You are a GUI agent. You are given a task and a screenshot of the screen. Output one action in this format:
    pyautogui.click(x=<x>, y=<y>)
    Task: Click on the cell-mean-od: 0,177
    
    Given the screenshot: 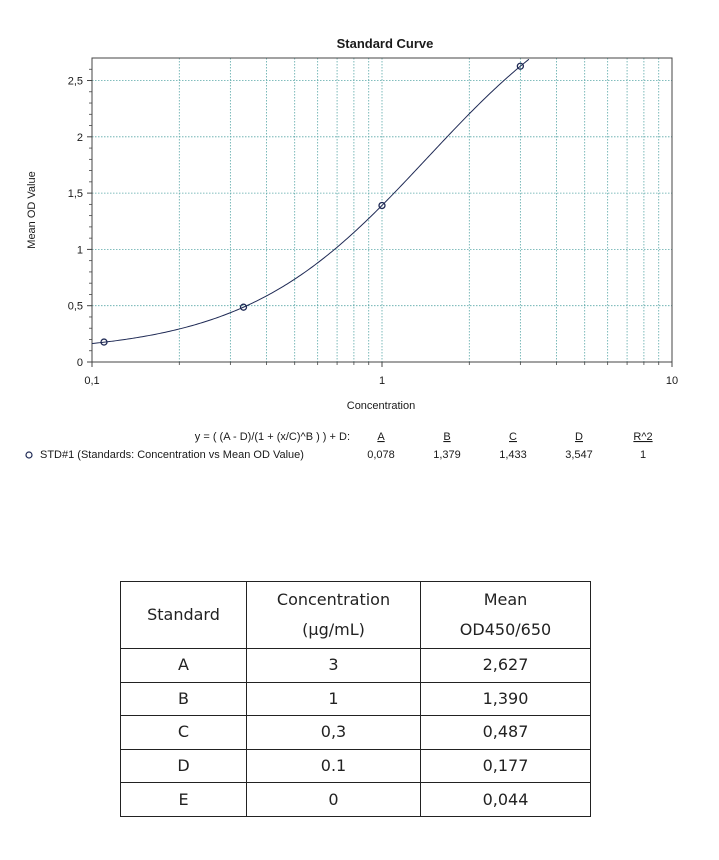 What is the action you would take?
    pyautogui.click(x=505, y=766)
    